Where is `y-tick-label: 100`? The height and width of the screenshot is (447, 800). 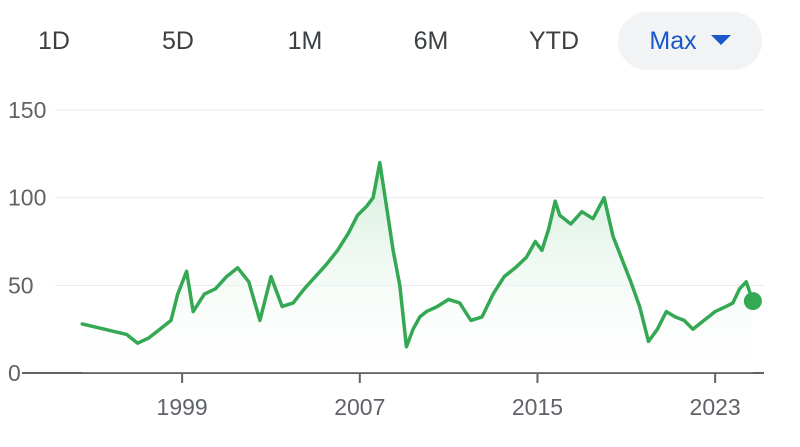
y-tick-label: 100 is located at coordinates (27, 198).